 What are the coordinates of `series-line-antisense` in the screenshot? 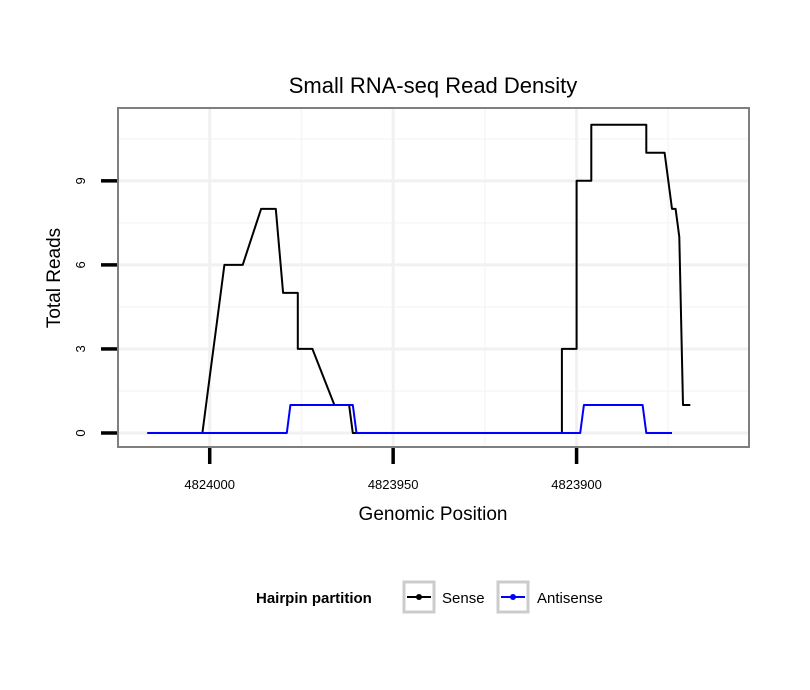 It's located at (409, 419).